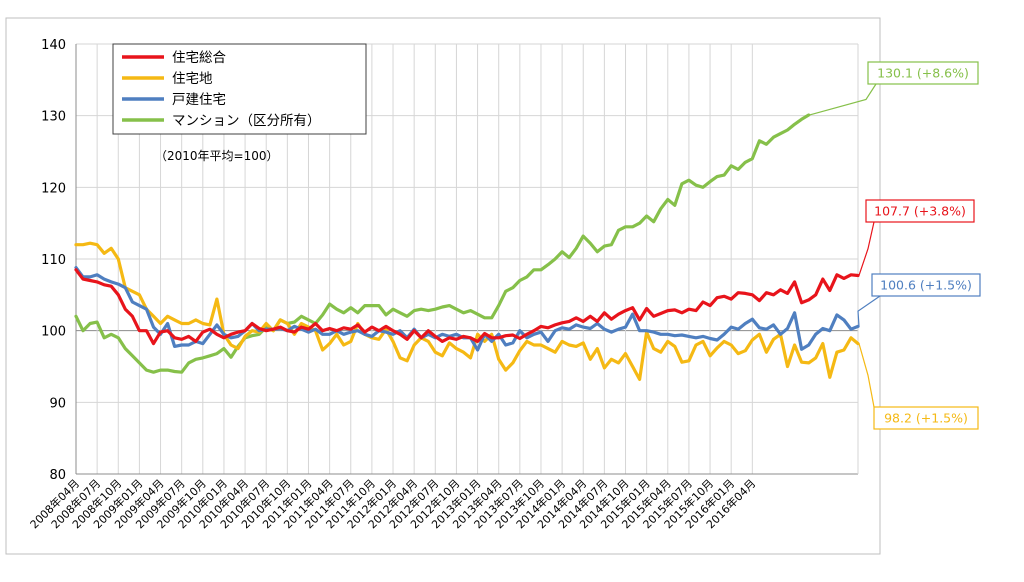 Image resolution: width=1024 pixels, height=582 pixels. I want to click on y-tick-label: 110, so click(53, 260).